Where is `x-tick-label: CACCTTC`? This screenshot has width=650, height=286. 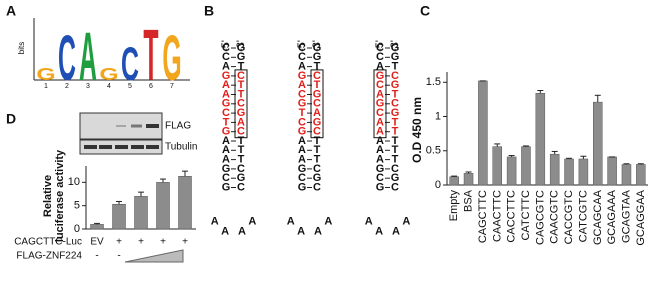 x-tick-label: CACCTTC is located at coordinates (512, 216).